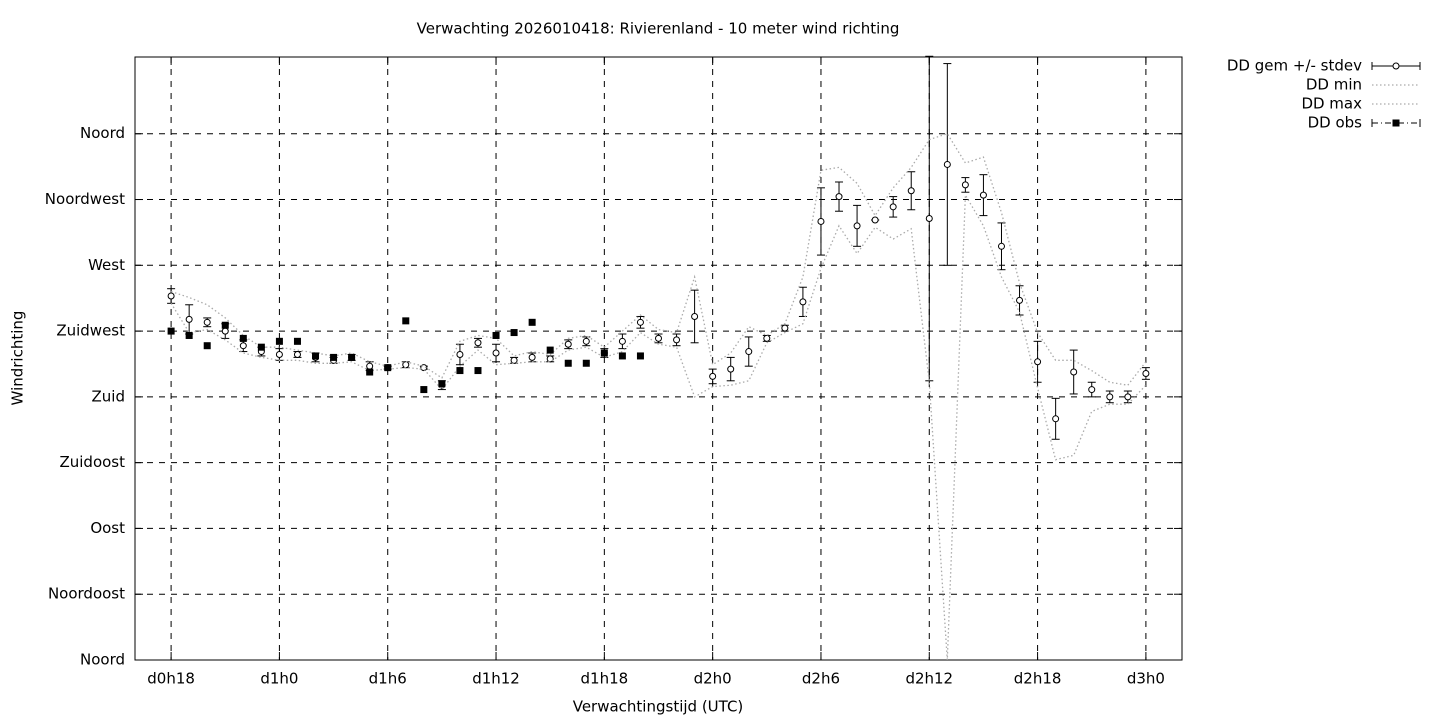  I want to click on x-tick-label: d3h0, so click(1146, 679).